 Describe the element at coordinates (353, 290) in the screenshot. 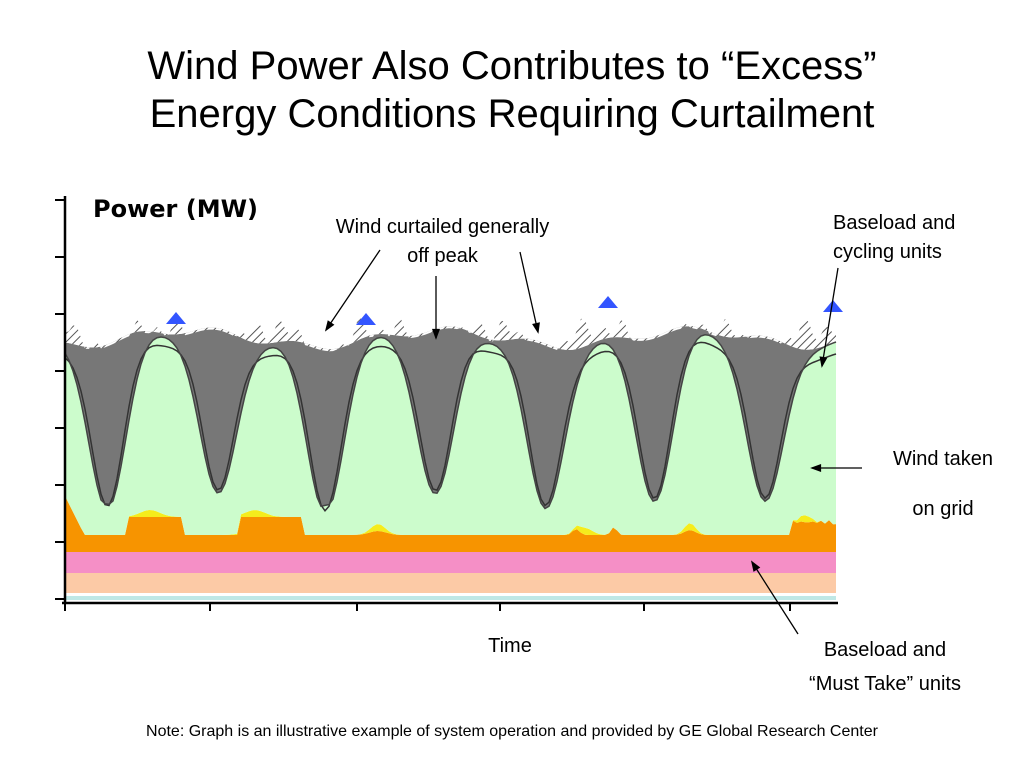

I see `arrow-curtailed-left` at that location.